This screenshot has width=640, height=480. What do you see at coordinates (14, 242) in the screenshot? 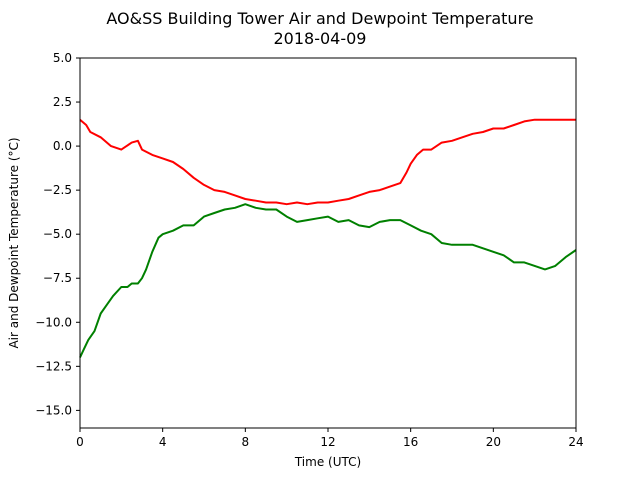
I see `y-axis-label: Air and Dewpoint Temperature (°C)` at bounding box center [14, 242].